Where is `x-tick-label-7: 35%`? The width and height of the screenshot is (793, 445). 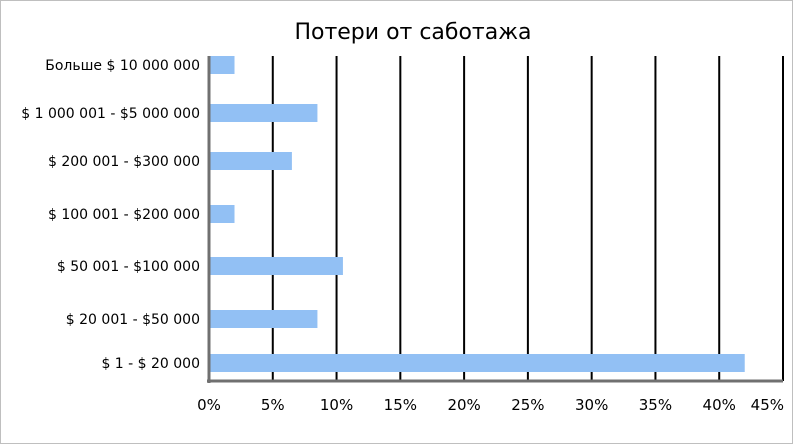
x-tick-label-7: 35% is located at coordinates (655, 405).